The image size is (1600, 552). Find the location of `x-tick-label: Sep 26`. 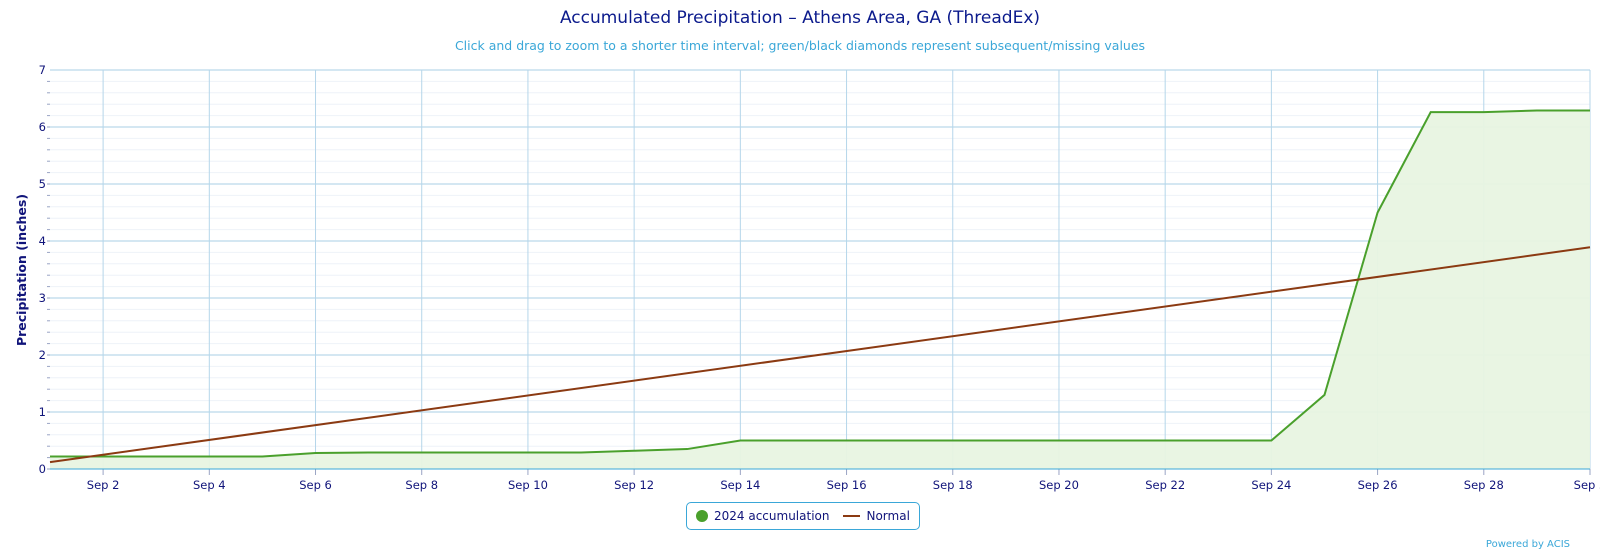

x-tick-label: Sep 26 is located at coordinates (1378, 485).